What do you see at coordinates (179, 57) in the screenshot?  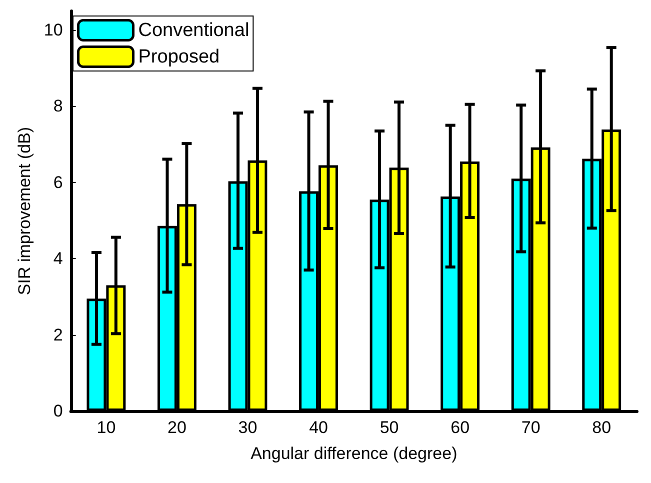 I see `legend-label: Proposed` at bounding box center [179, 57].